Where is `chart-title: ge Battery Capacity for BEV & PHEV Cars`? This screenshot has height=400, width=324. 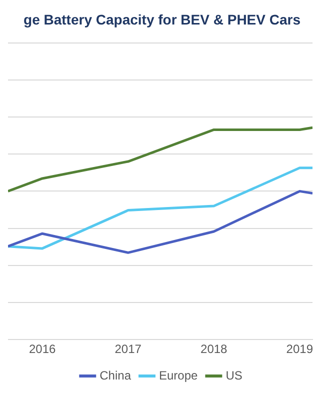 chart-title: ge Battery Capacity for BEV & PHEV Cars is located at coordinates (162, 19).